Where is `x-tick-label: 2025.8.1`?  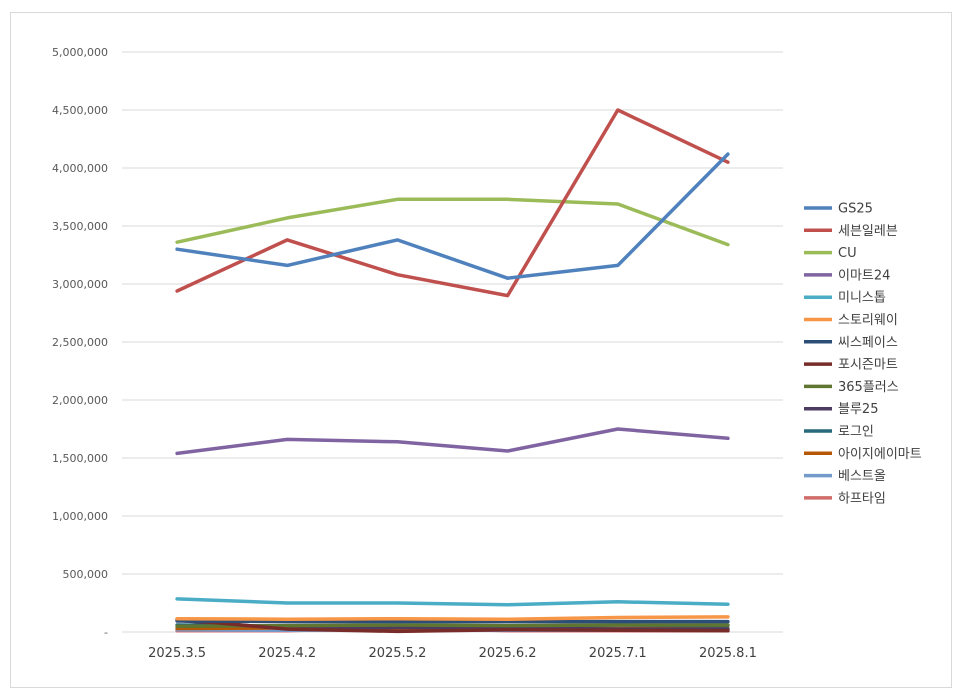 x-tick-label: 2025.8.1 is located at coordinates (728, 653).